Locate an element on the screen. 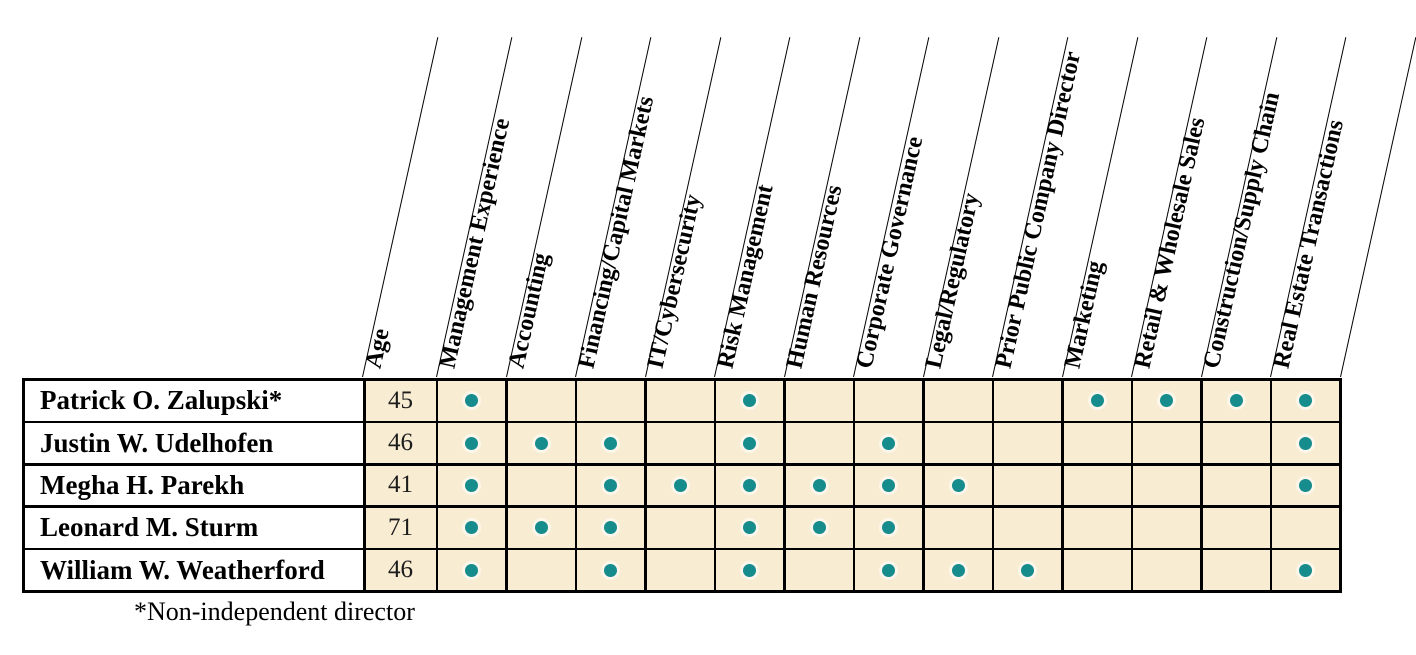 This screenshot has width=1416, height=655. column-header-label: Retail & Wholesale Sales is located at coordinates (1170, 243).